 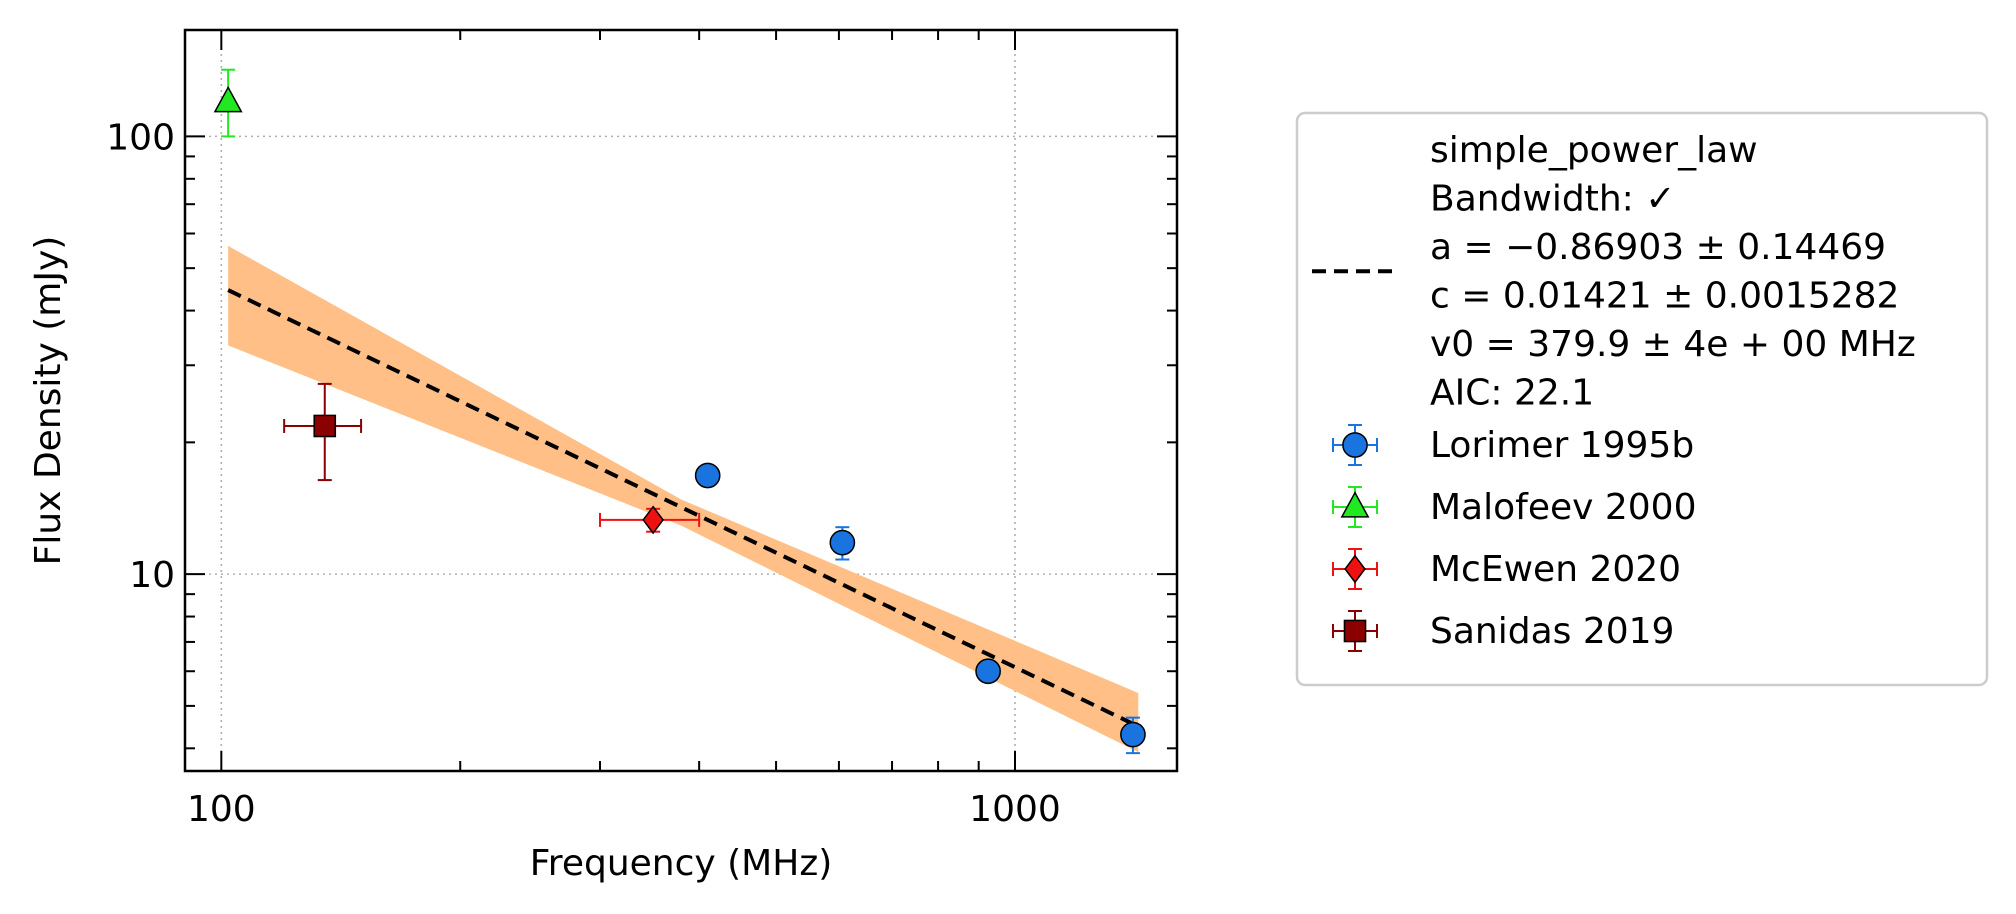 I want to click on y-tick-label: 100, so click(x=140, y=137).